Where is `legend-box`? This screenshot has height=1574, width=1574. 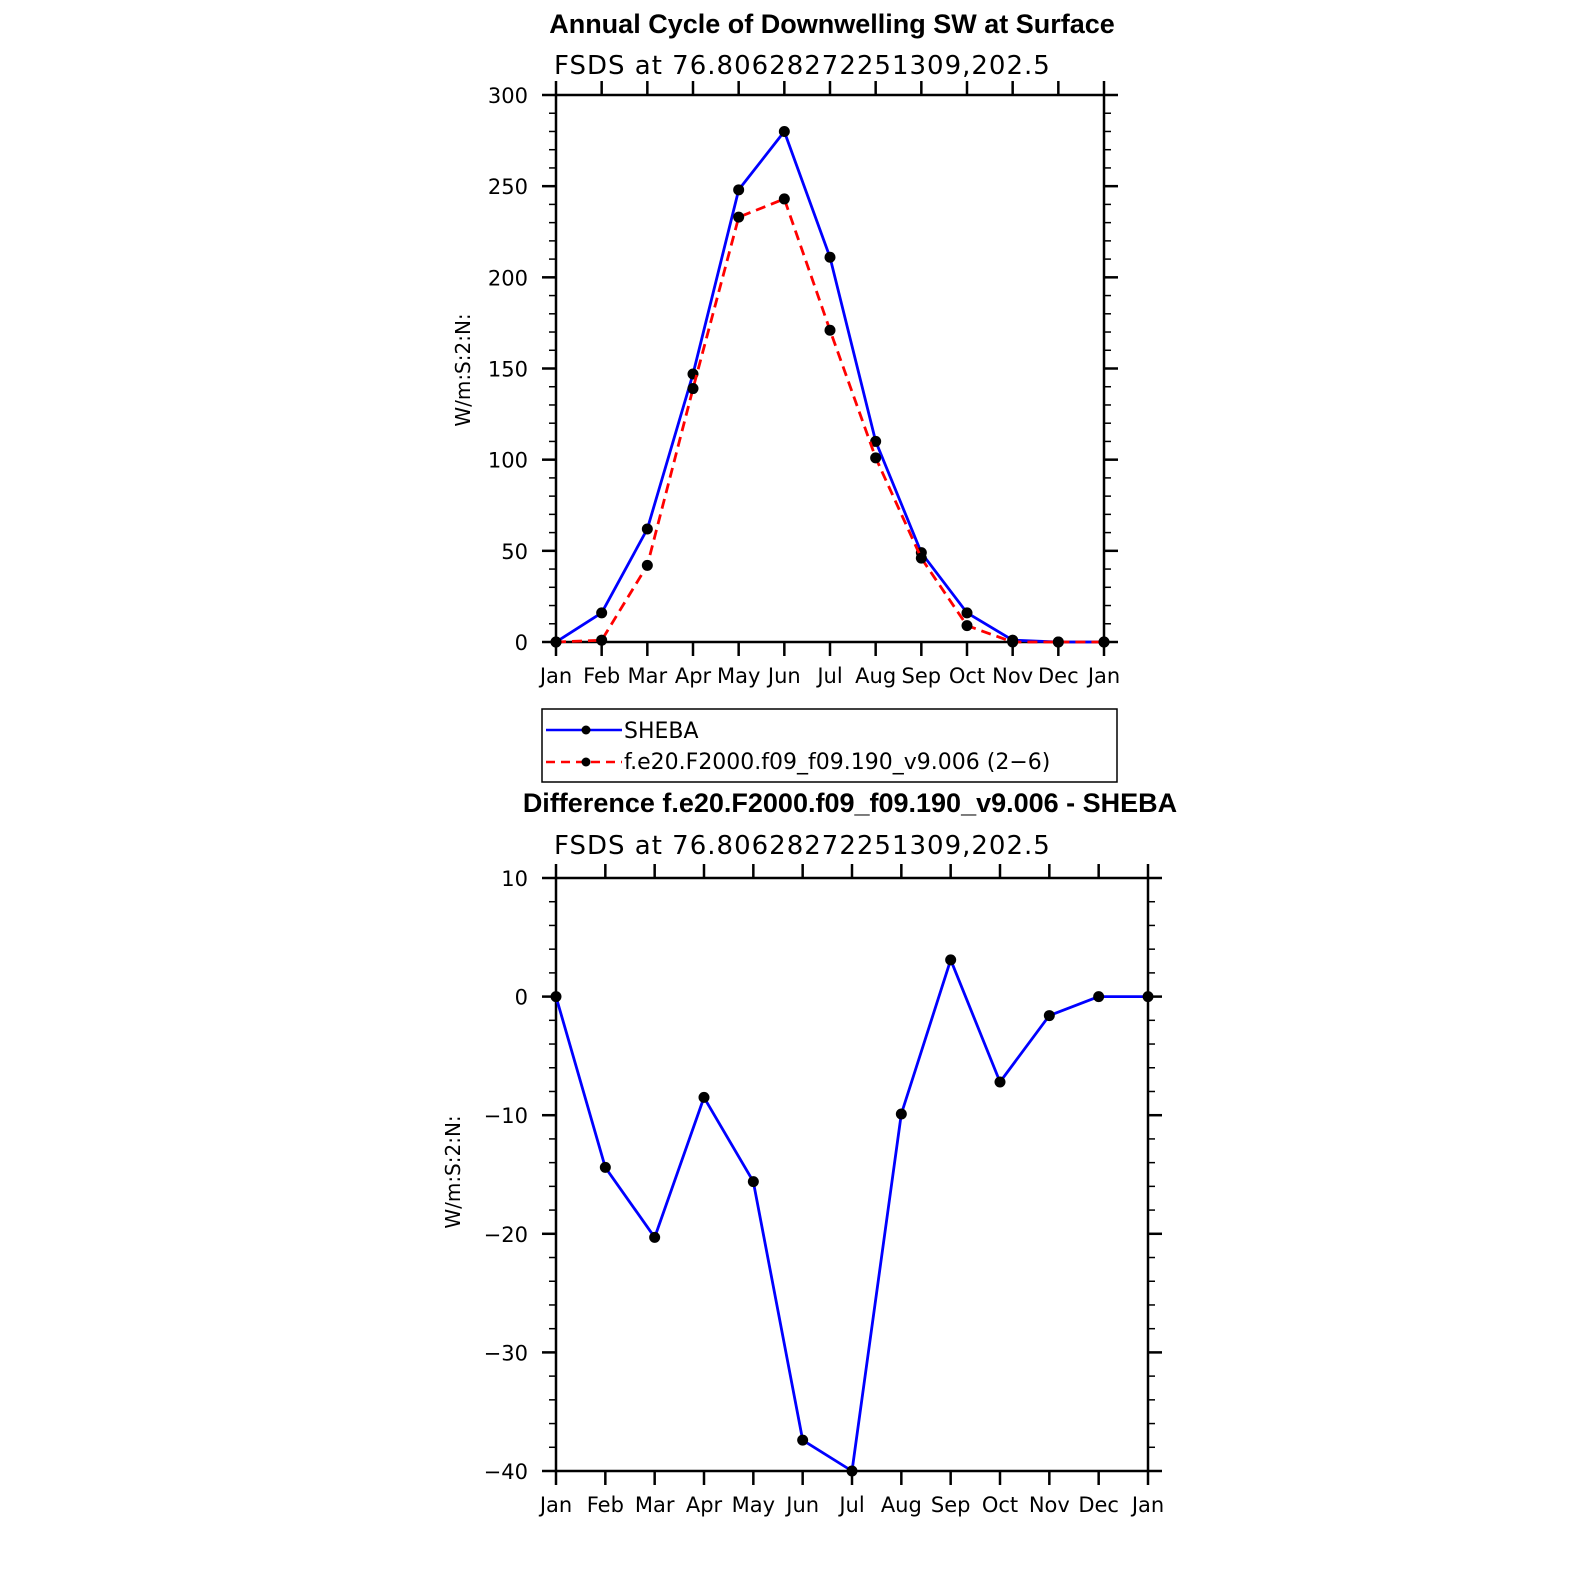
legend-box is located at coordinates (829, 745).